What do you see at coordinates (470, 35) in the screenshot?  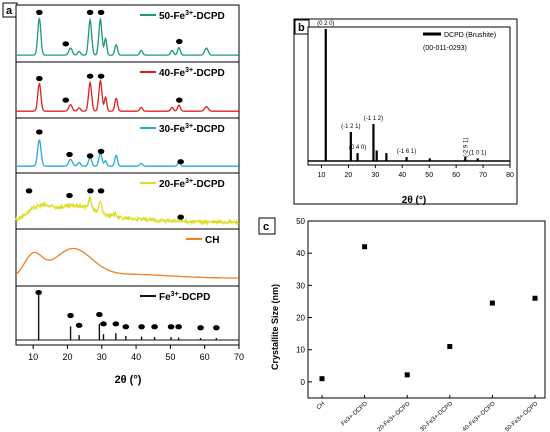 I see `legend-label: DCPD (Brushite)` at bounding box center [470, 35].